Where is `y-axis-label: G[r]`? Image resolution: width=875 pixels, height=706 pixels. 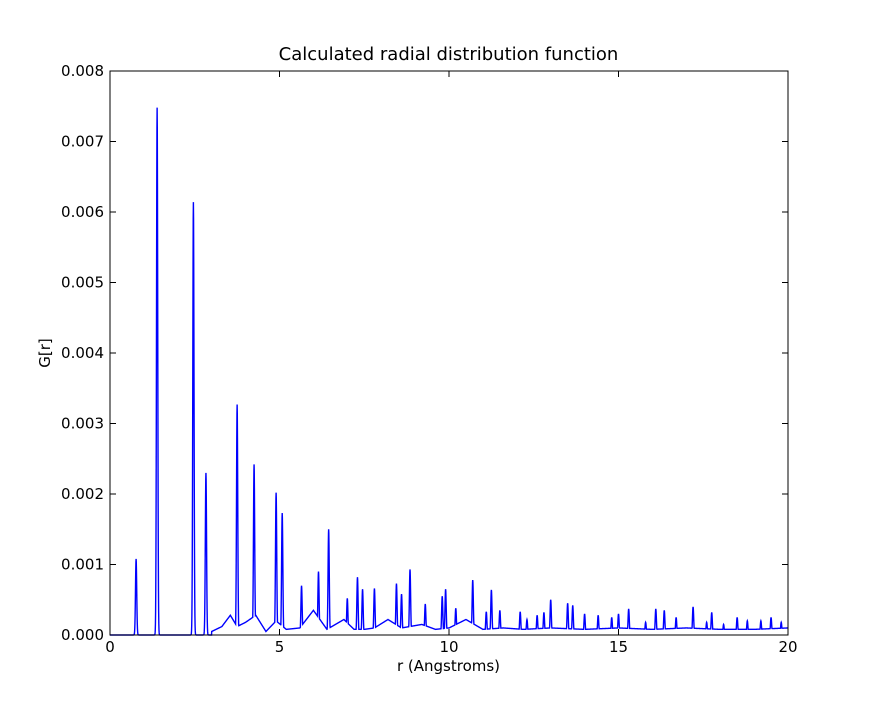
y-axis-label: G[r] is located at coordinates (45, 353).